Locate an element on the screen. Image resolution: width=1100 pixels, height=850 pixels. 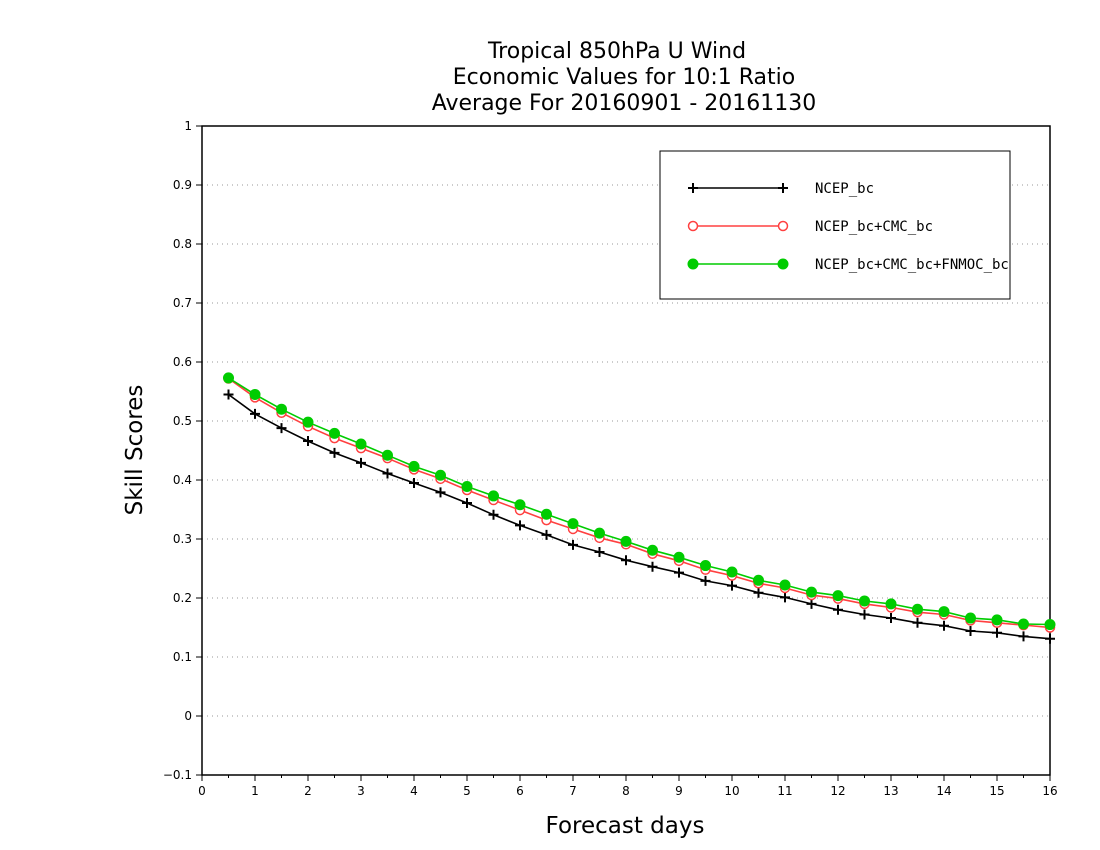
y-axis: −0.1 0 0.1 0.2 0.3 0.4 0.5 0.6 0.7 0.8 0.9 1 is located at coordinates (182, 450).